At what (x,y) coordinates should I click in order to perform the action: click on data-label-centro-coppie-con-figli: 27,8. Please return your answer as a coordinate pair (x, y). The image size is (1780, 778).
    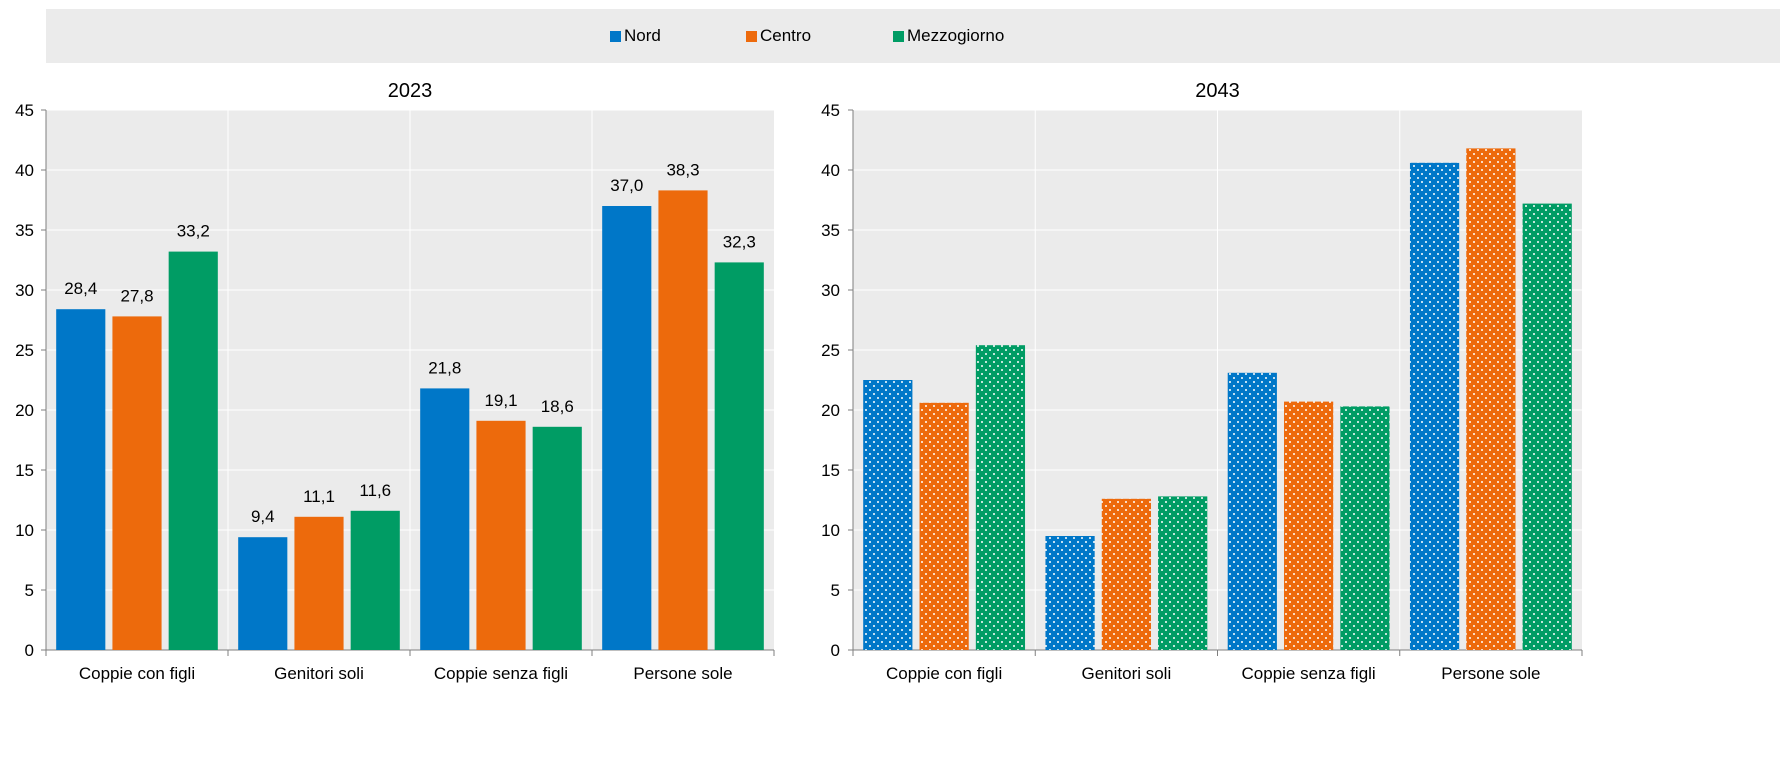
    Looking at the image, I should click on (136, 295).